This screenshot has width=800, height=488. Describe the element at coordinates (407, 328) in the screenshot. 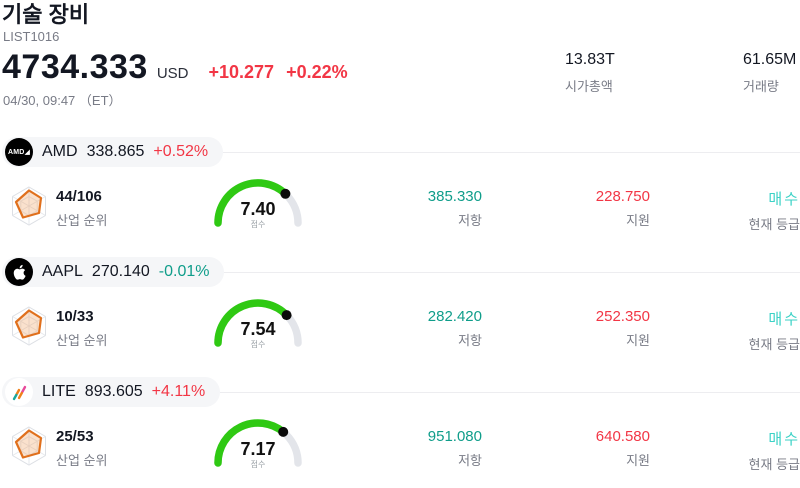

I see `resistance-column: 282.420 저항` at that location.